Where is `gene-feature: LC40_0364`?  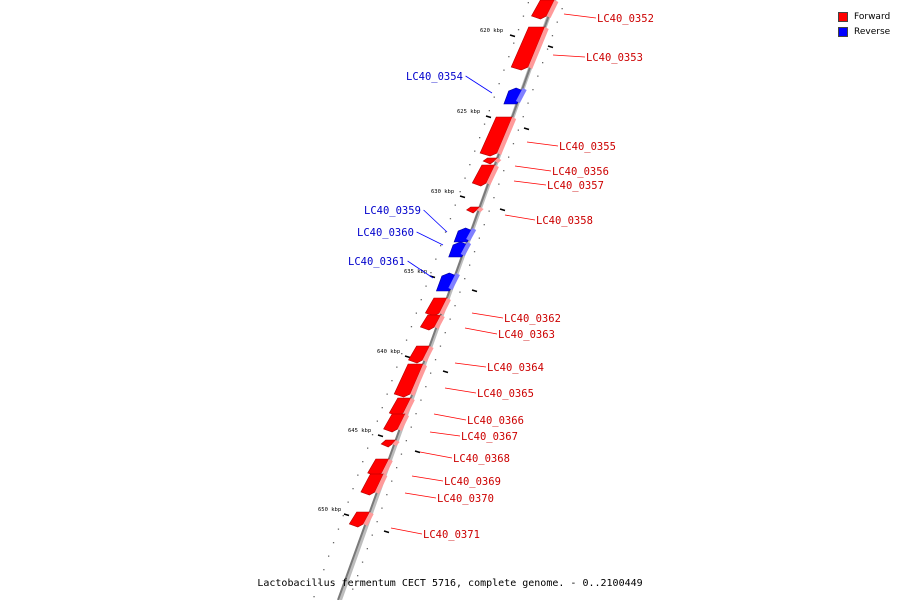
gene-feature: LC40_0364 is located at coordinates (476, 359).